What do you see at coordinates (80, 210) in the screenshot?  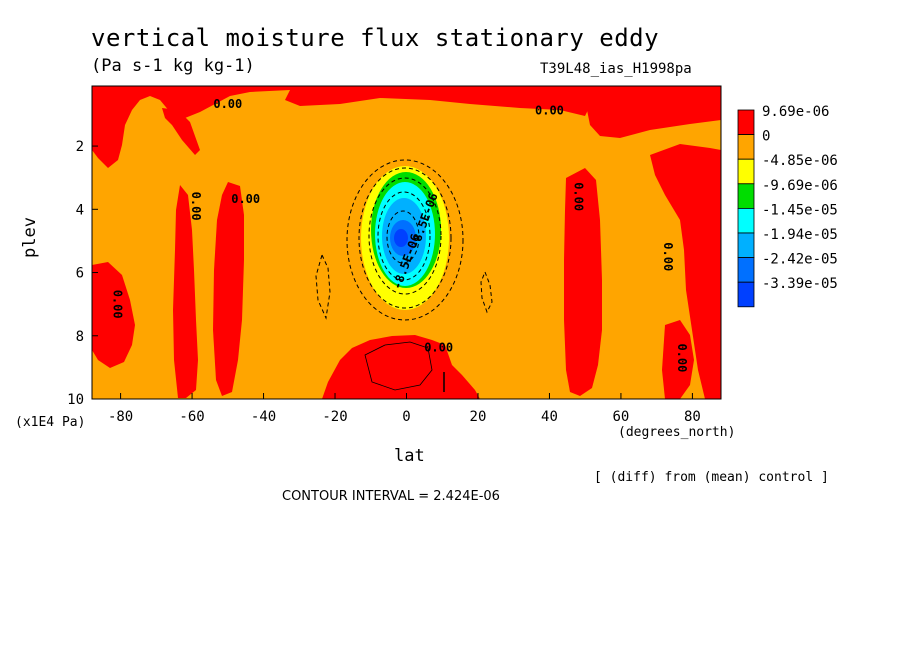 I see `y-tick-label: 4` at bounding box center [80, 210].